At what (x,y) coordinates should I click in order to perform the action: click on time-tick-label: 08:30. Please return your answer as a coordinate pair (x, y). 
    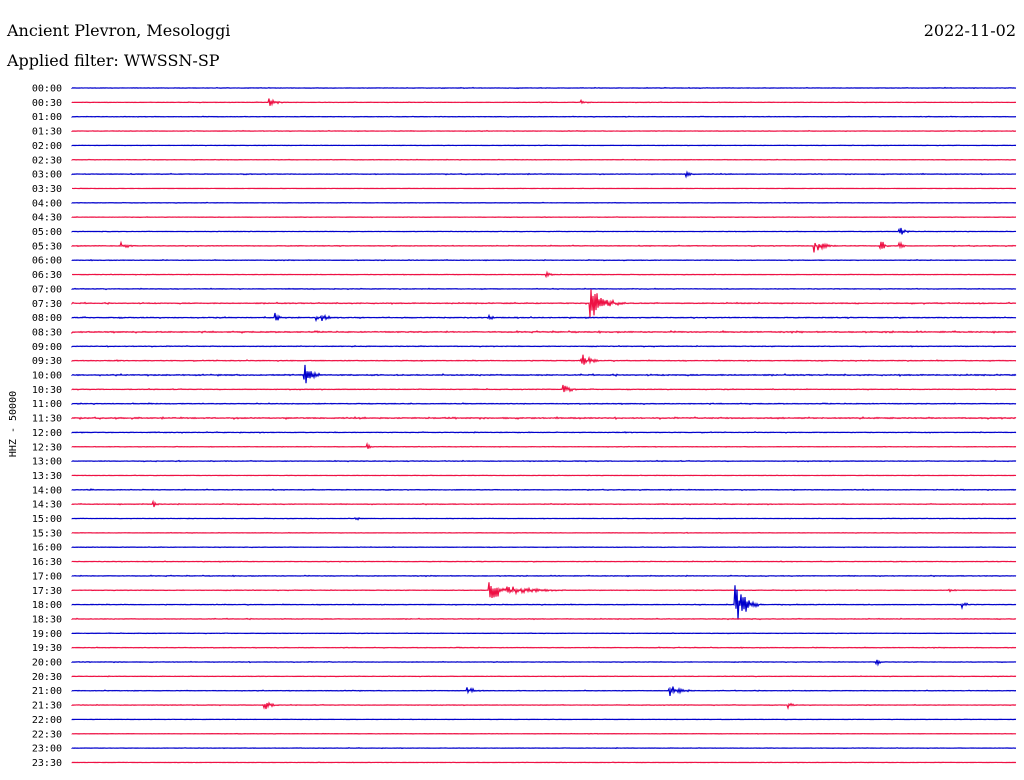
    Looking at the image, I should click on (47, 332).